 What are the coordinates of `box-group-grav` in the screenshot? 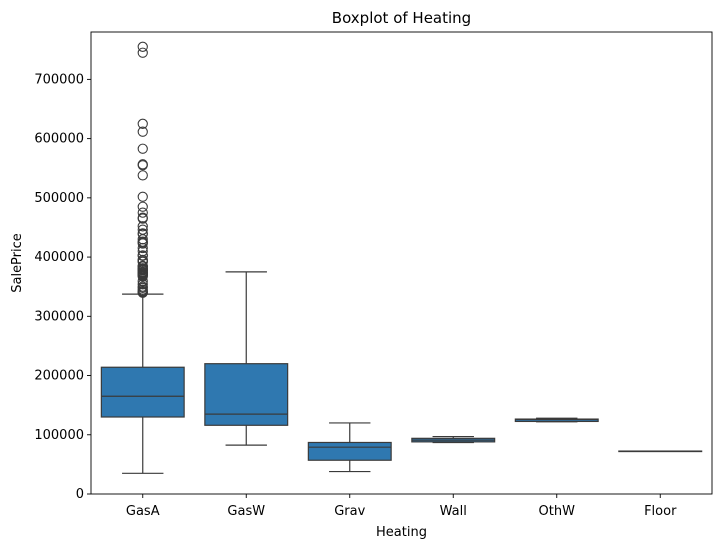 It's located at (349, 447).